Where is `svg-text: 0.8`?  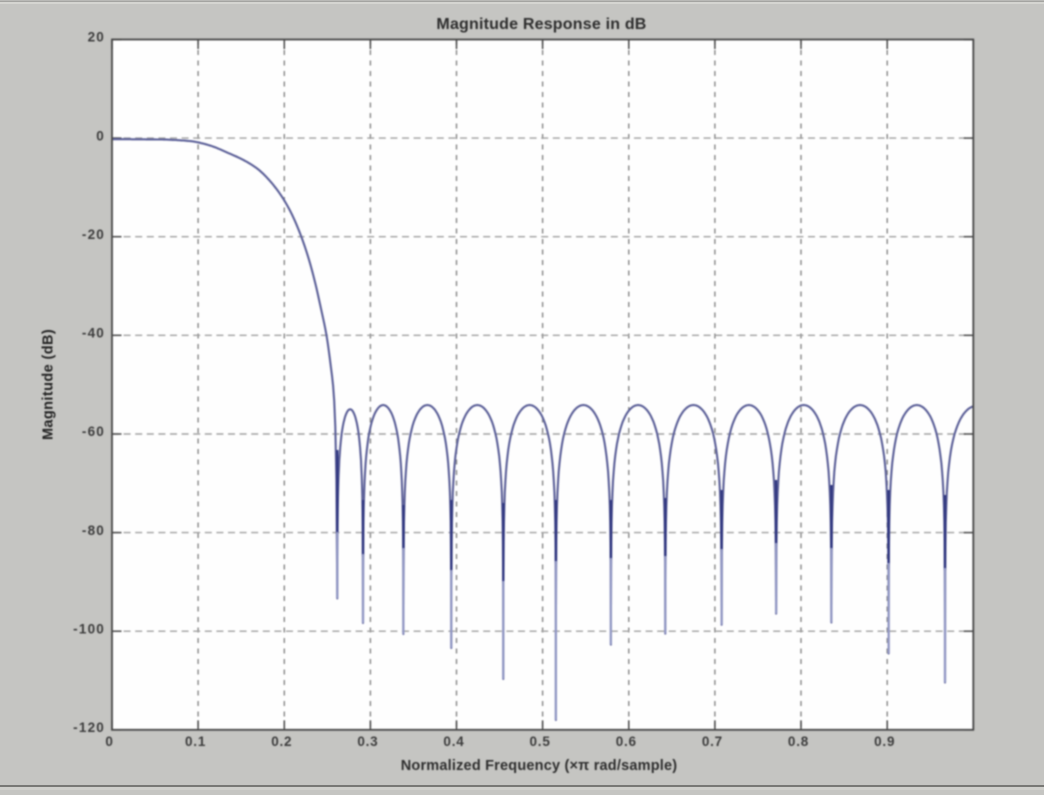 svg-text: 0.8 is located at coordinates (798, 741).